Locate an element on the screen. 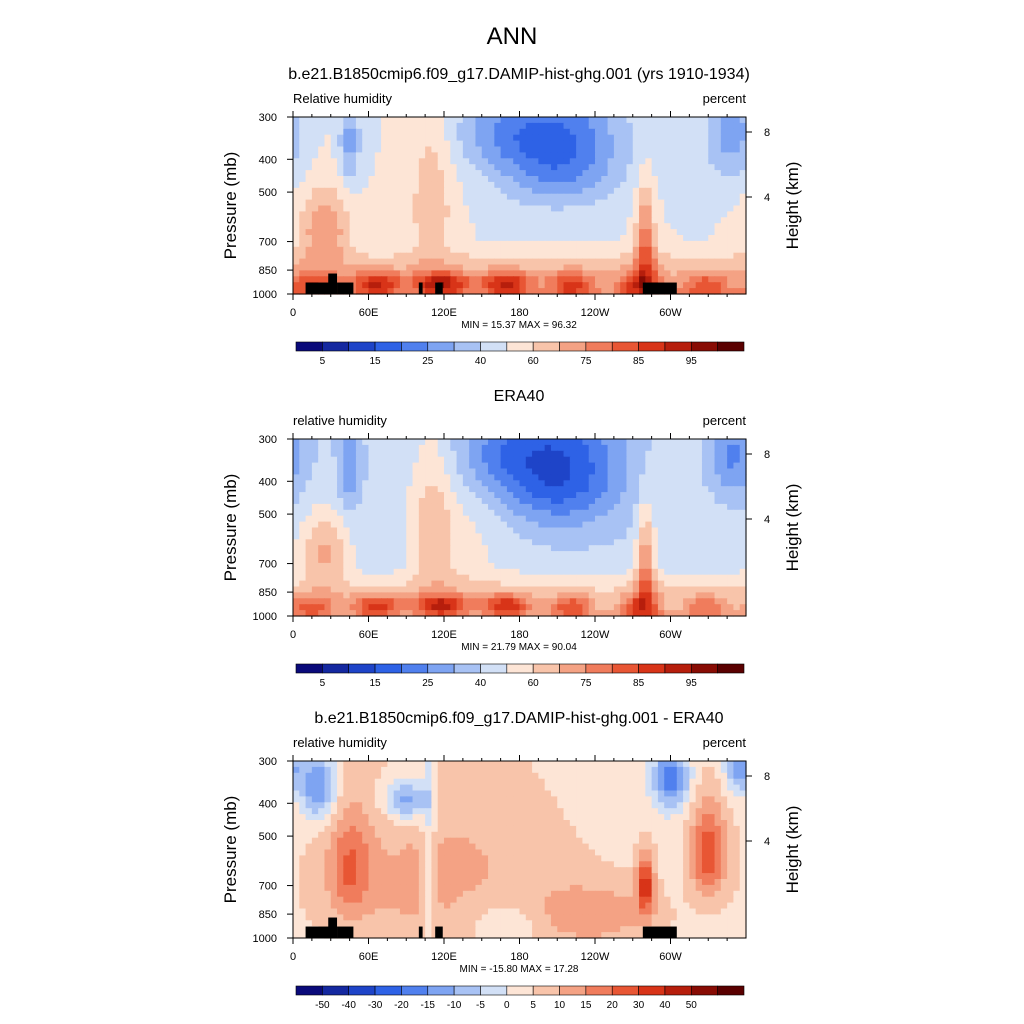  figure-title: ANN is located at coordinates (512, 36).